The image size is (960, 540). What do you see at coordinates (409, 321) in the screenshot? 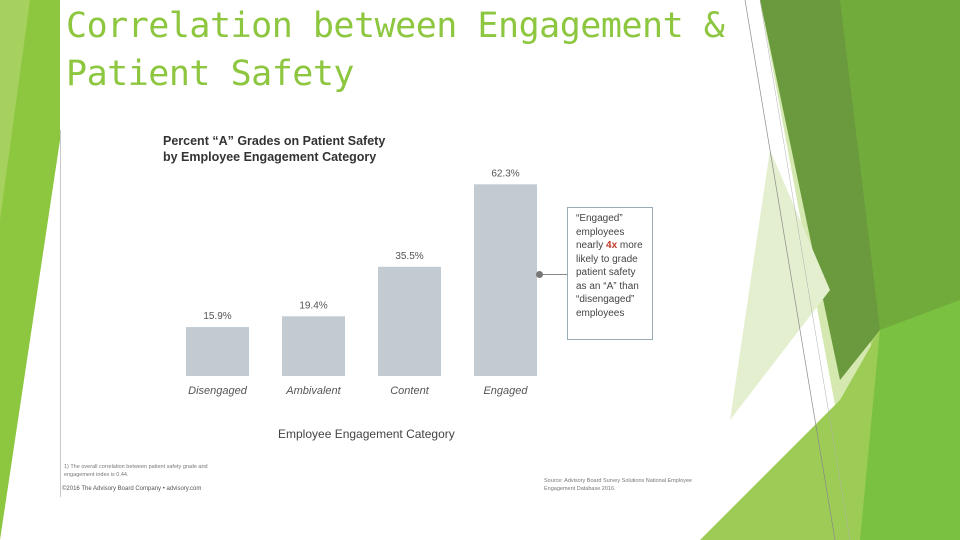
I see `bar-content` at bounding box center [409, 321].